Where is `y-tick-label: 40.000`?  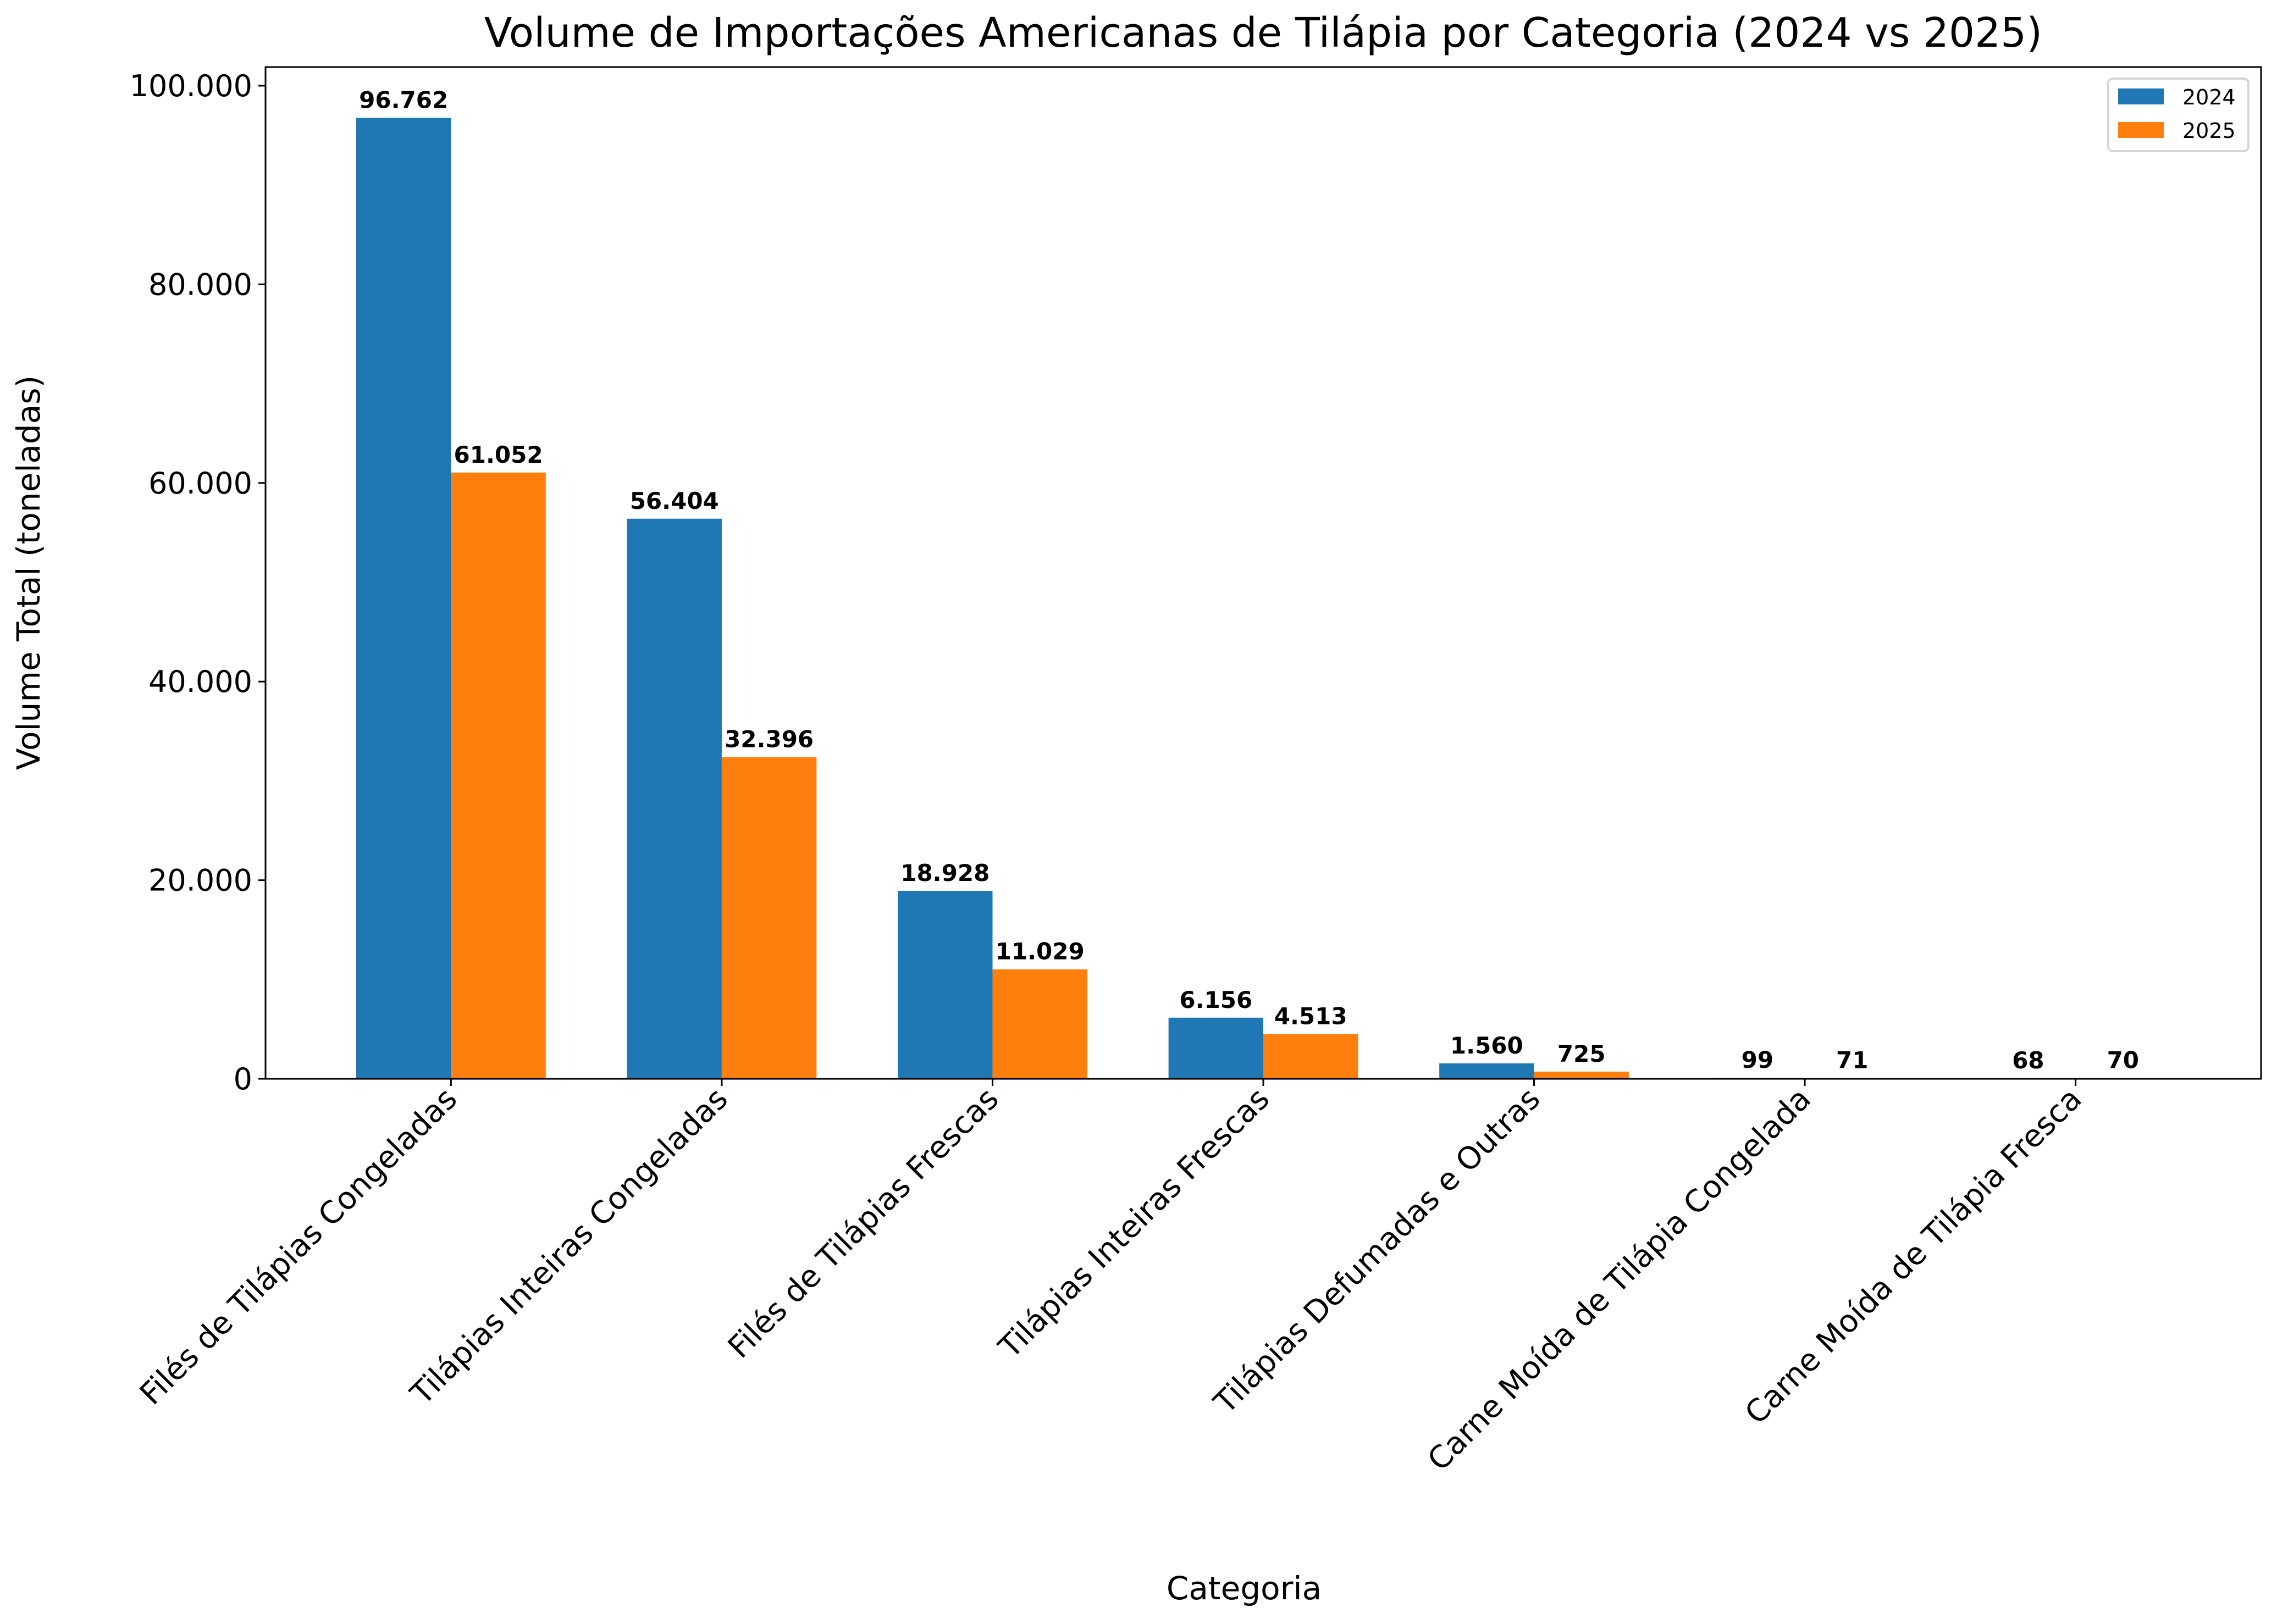
y-tick-label: 40.000 is located at coordinates (200, 681).